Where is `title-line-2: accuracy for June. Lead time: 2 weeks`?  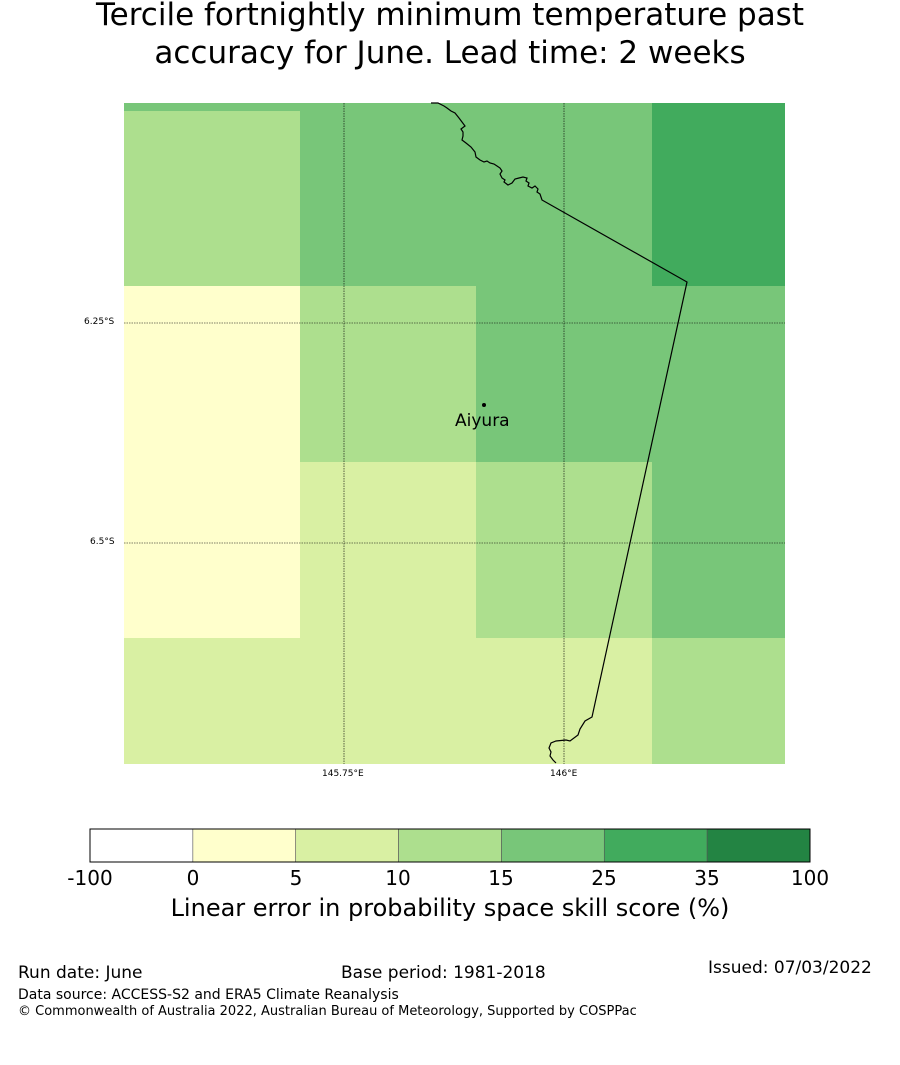 title-line-2: accuracy for June. Lead time: 2 weeks is located at coordinates (450, 53).